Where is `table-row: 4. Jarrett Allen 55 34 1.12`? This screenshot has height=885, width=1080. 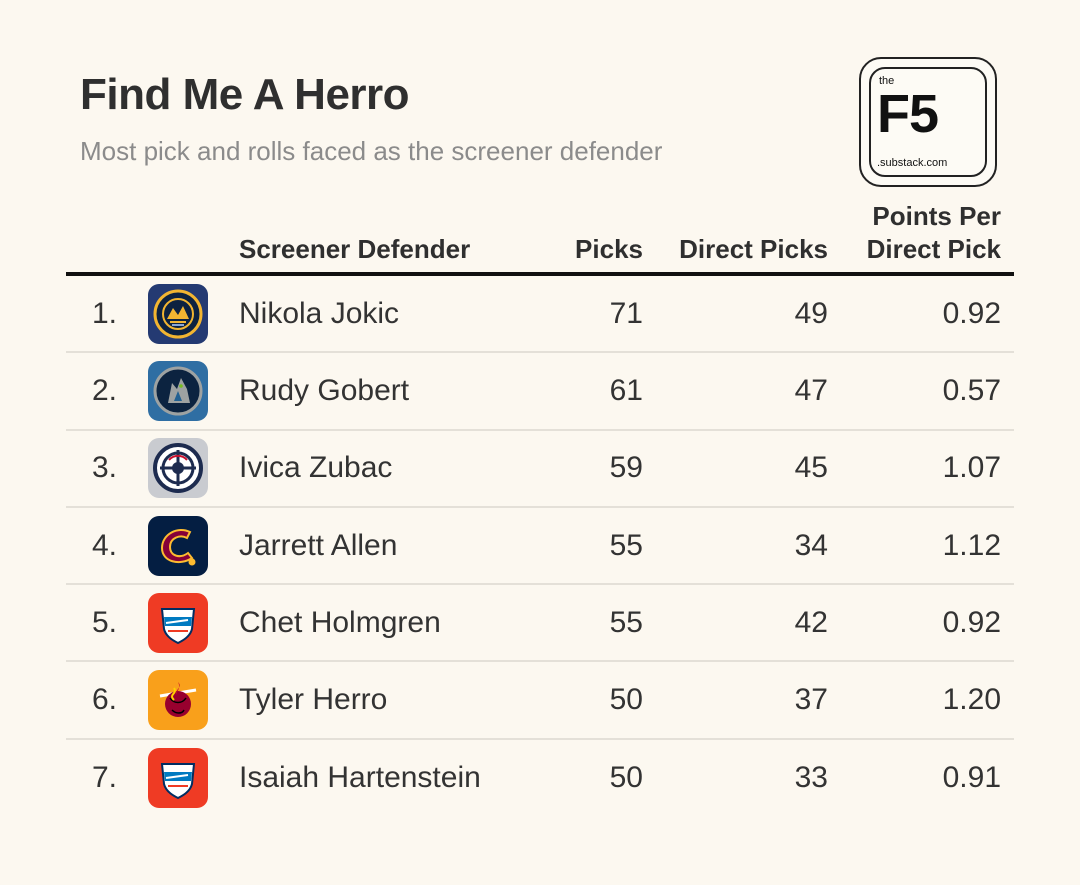
table-row: 4. Jarrett Allen 55 34 1.12 is located at coordinates (540, 547).